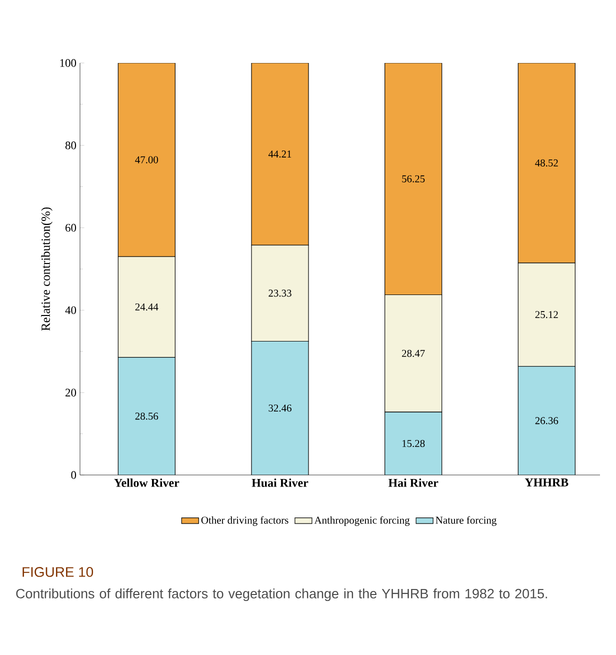 This screenshot has width=616, height=655. I want to click on y-tick-label: 100, so click(68, 63).